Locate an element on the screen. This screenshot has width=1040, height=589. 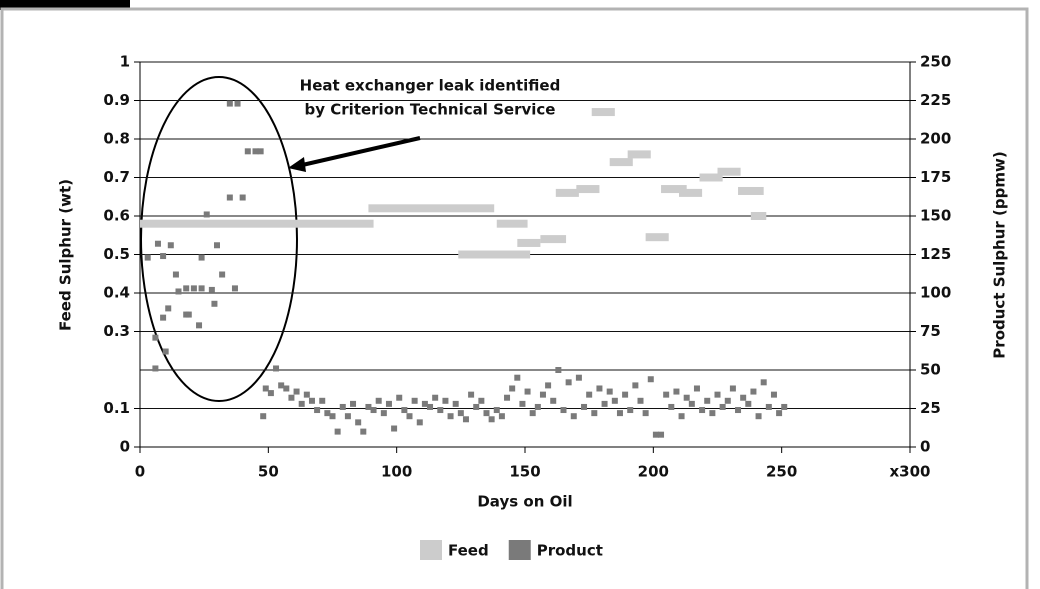
y2-tick-label: 250 is located at coordinates (935, 62).